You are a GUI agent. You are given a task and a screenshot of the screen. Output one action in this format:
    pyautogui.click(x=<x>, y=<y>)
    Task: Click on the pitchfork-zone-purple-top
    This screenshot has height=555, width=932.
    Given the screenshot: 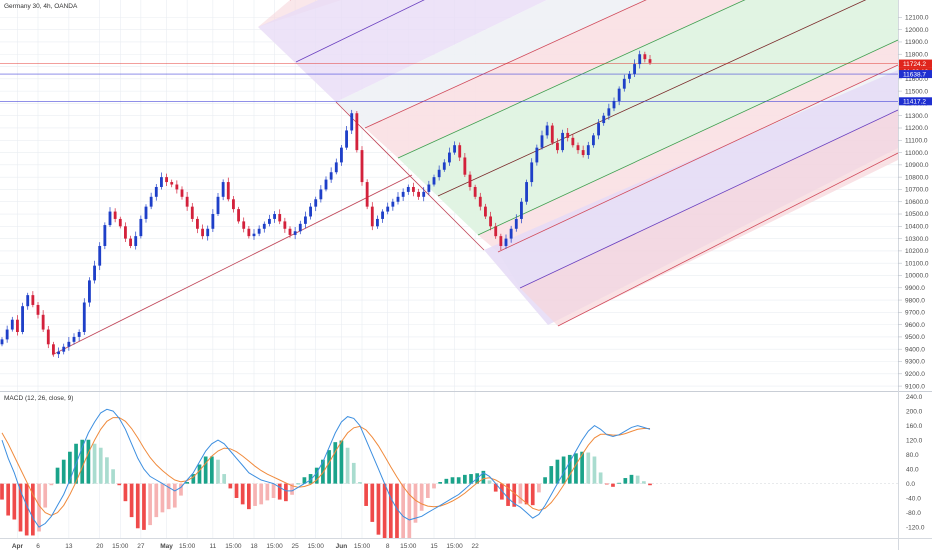 What is the action you would take?
    pyautogui.click(x=402, y=51)
    